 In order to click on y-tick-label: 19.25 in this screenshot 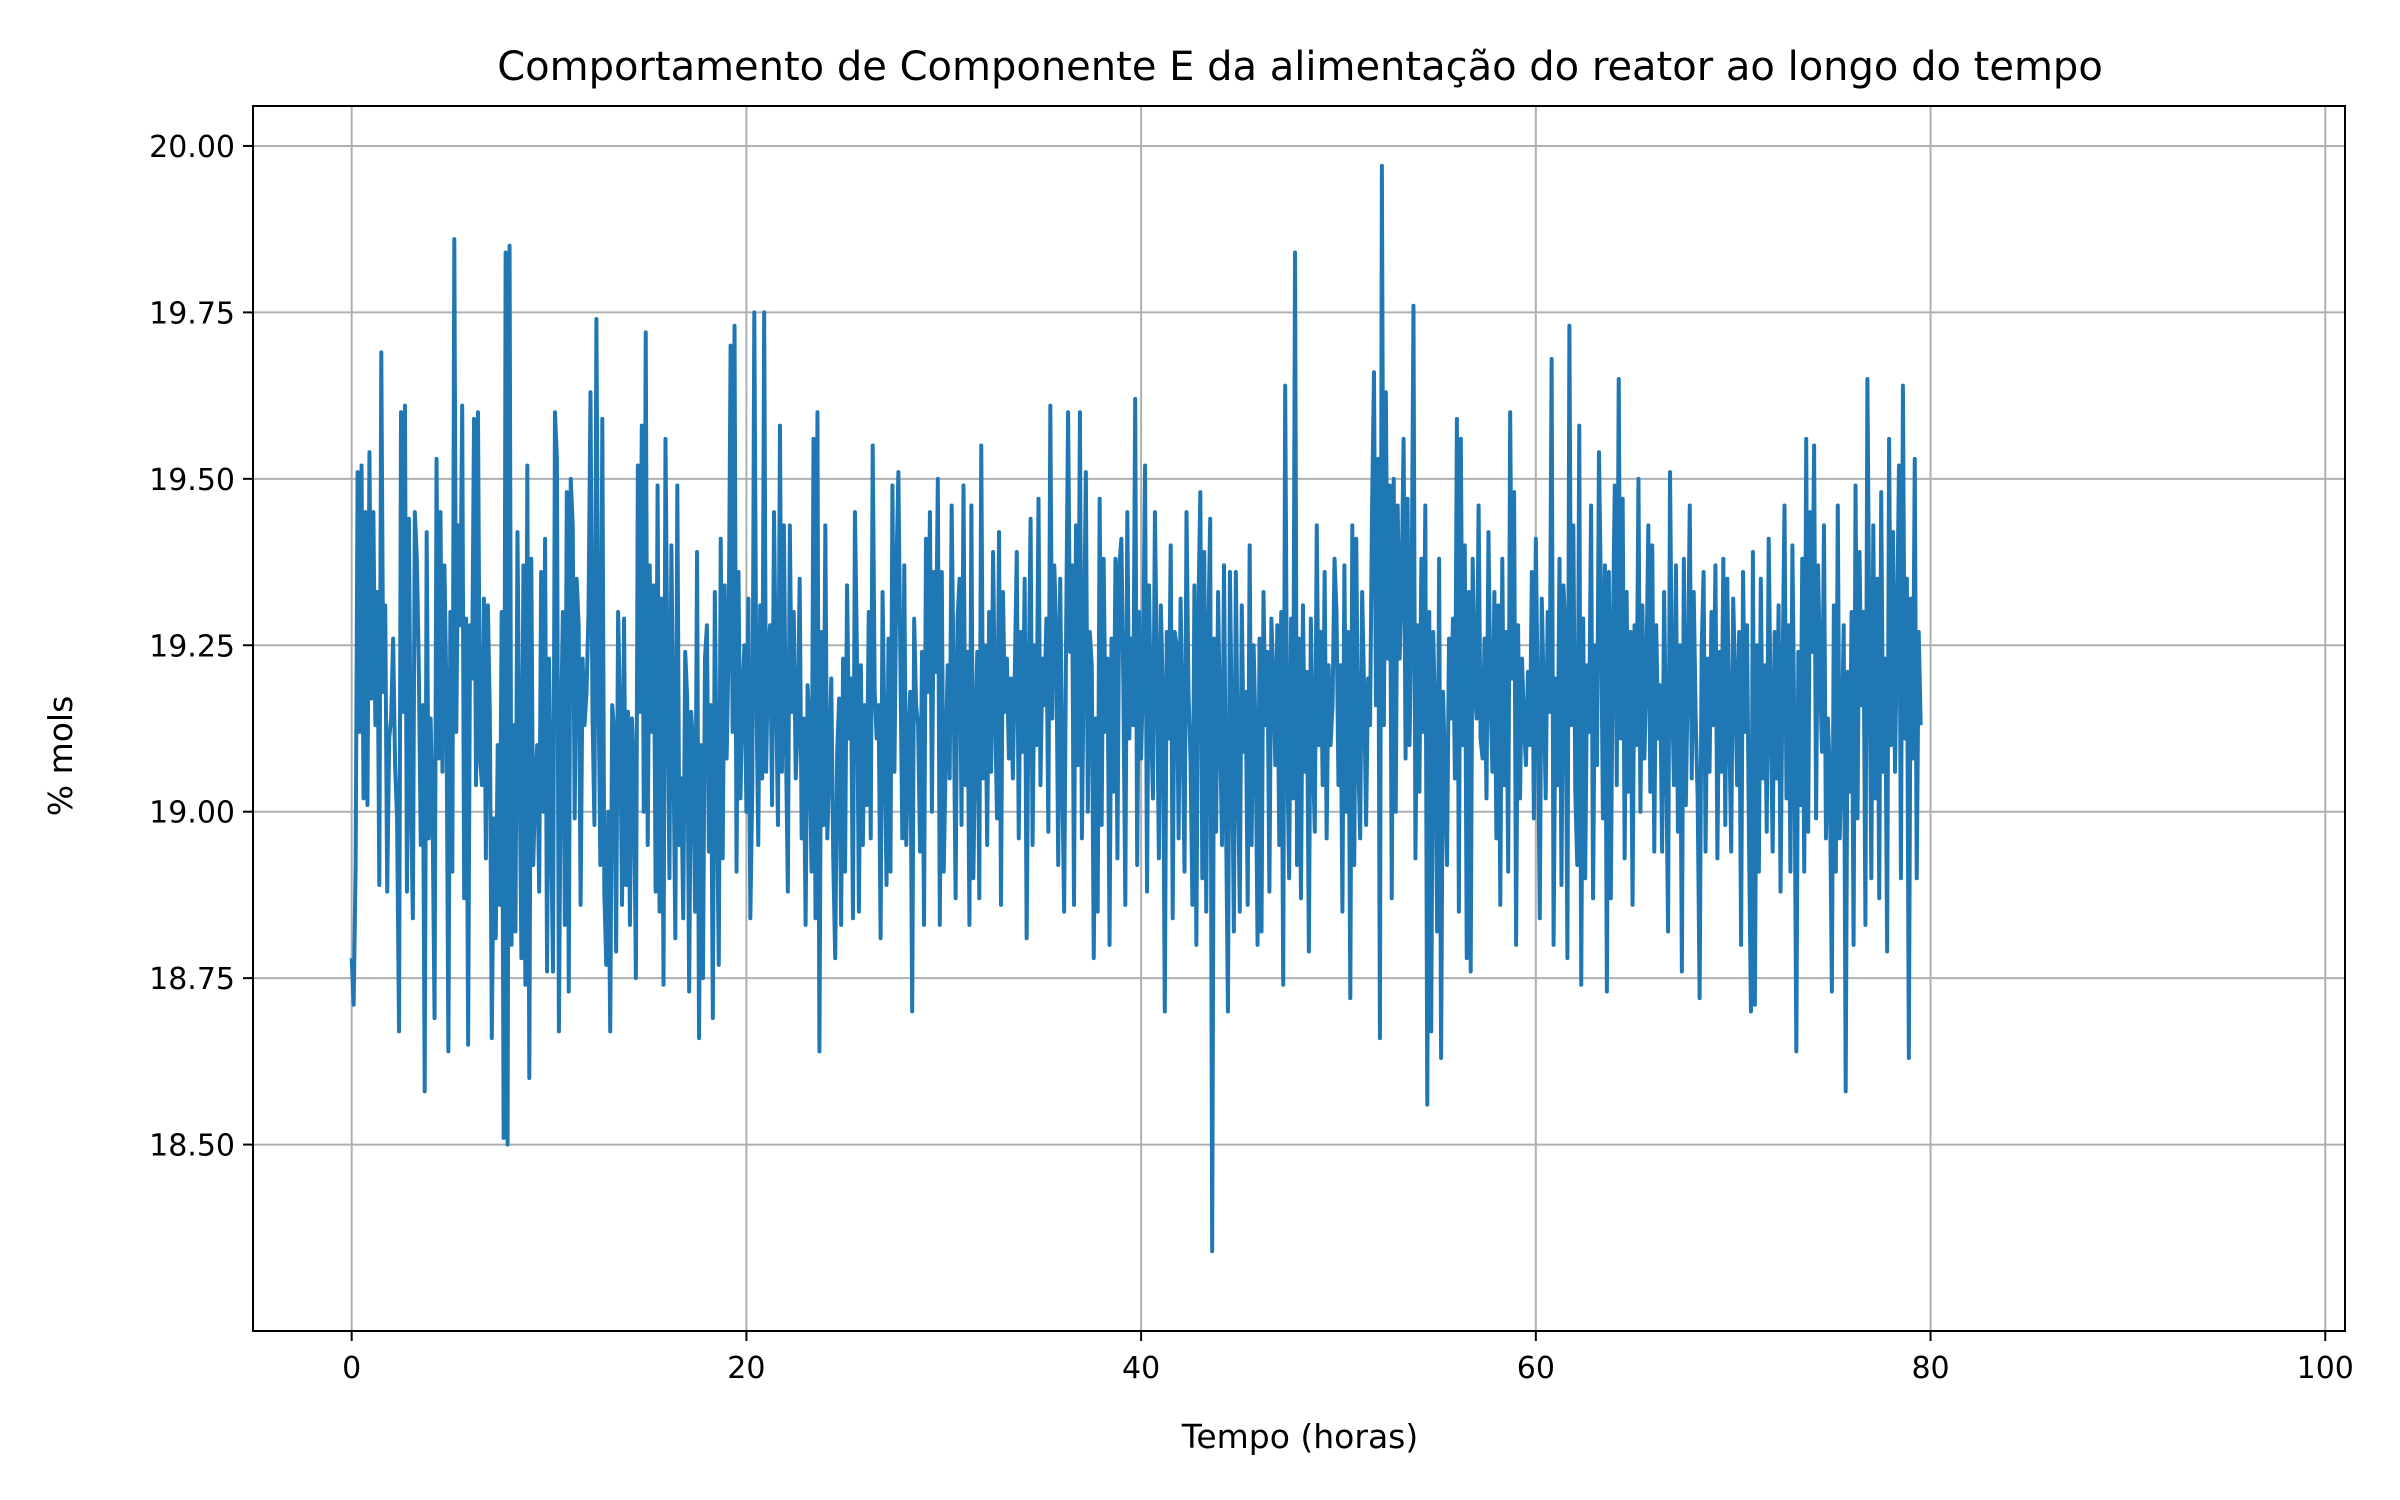, I will do `click(192, 646)`.